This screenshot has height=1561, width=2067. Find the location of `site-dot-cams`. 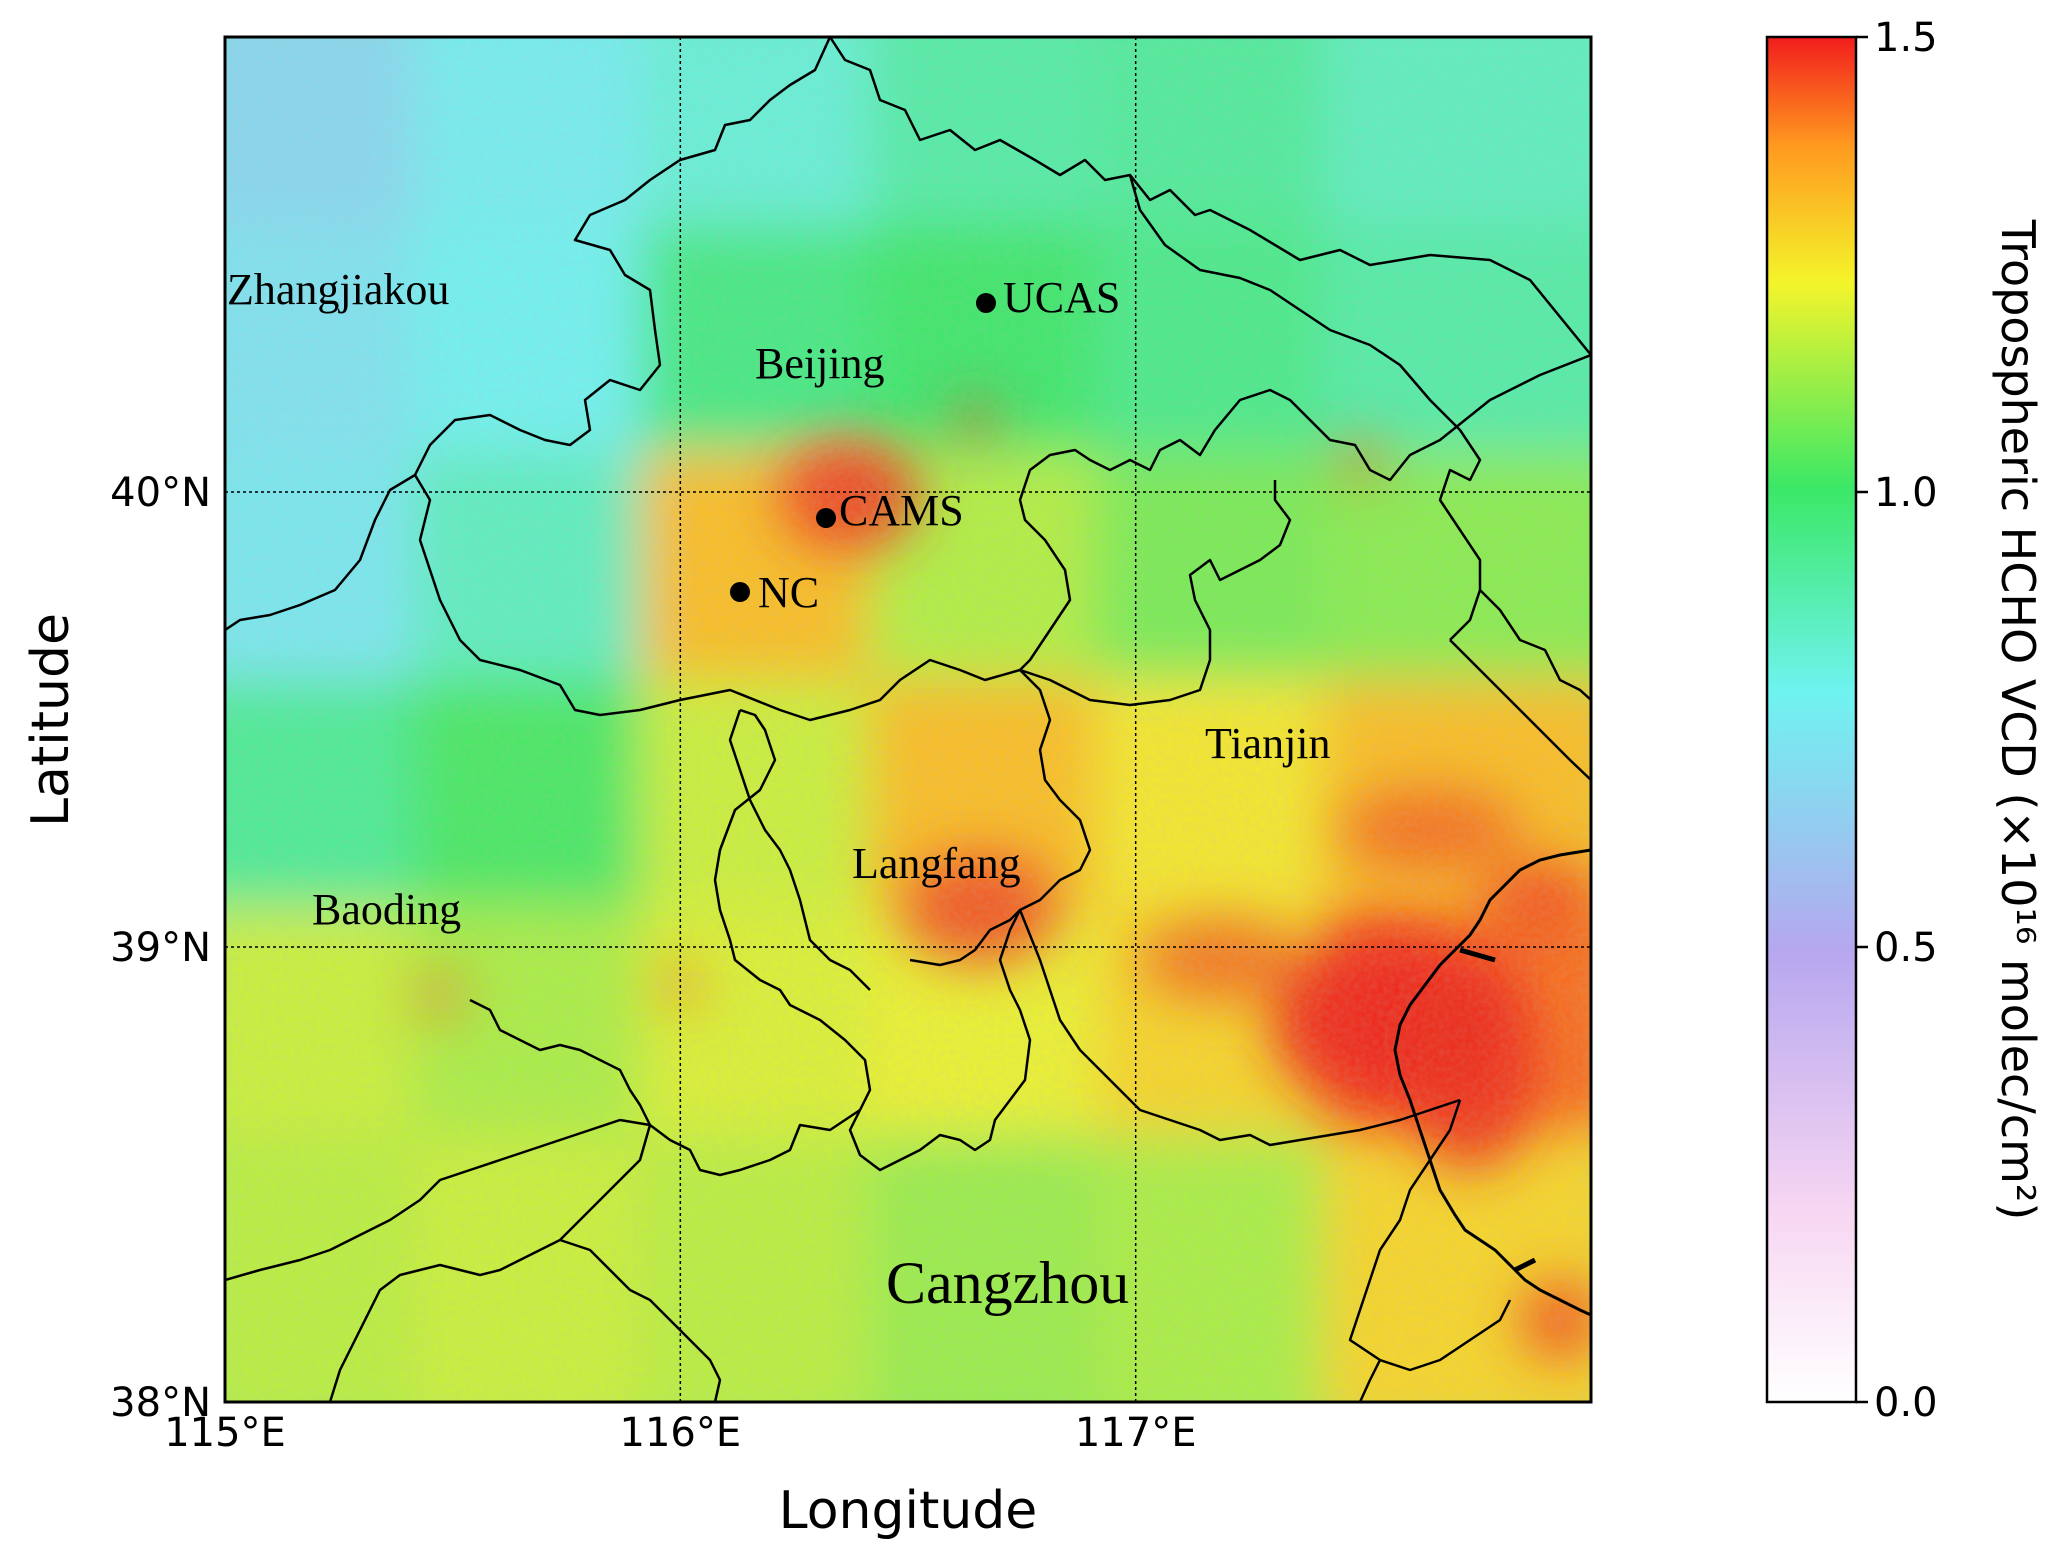

site-dot-cams is located at coordinates (826, 518).